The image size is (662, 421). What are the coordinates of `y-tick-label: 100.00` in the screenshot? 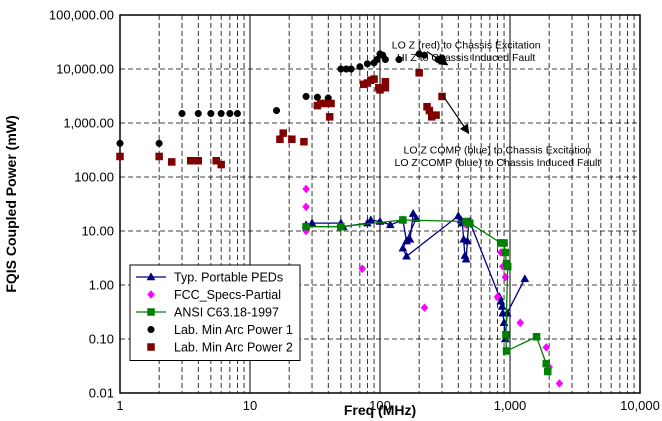 It's located at (94, 177).